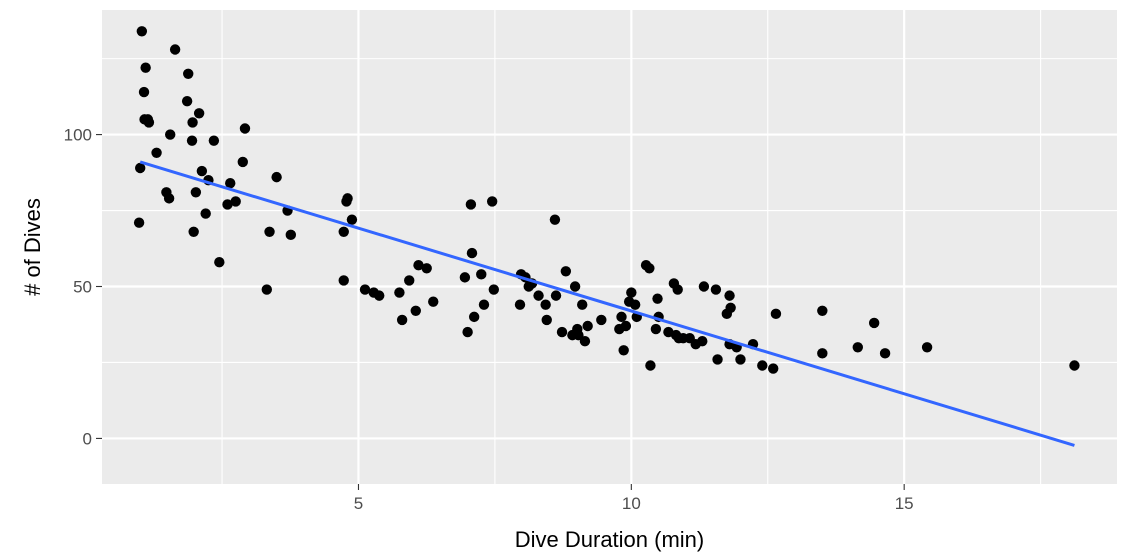 This screenshot has width=1124, height=557. What do you see at coordinates (904, 503) in the screenshot?
I see `x-tick-label: 15` at bounding box center [904, 503].